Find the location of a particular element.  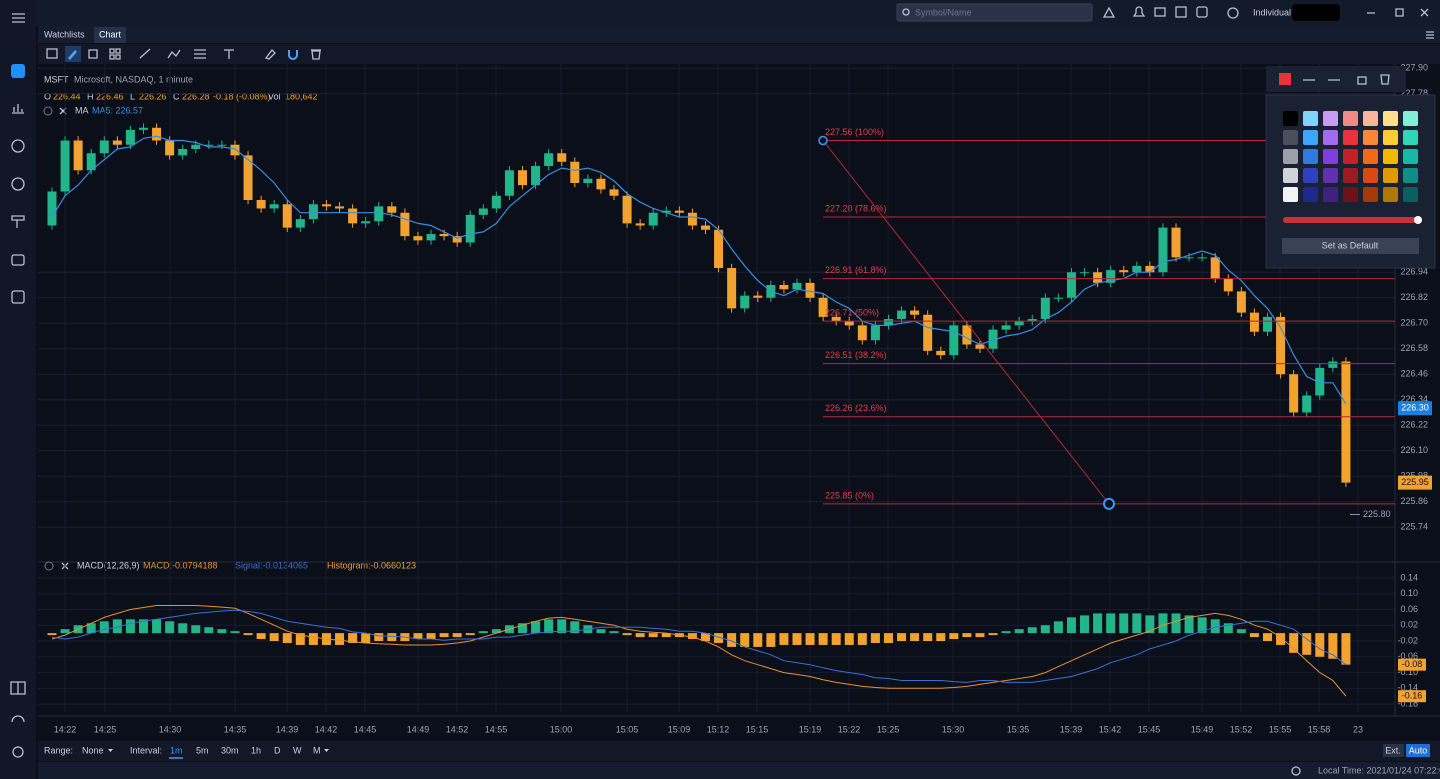

opacity-slider is located at coordinates (1350, 220).